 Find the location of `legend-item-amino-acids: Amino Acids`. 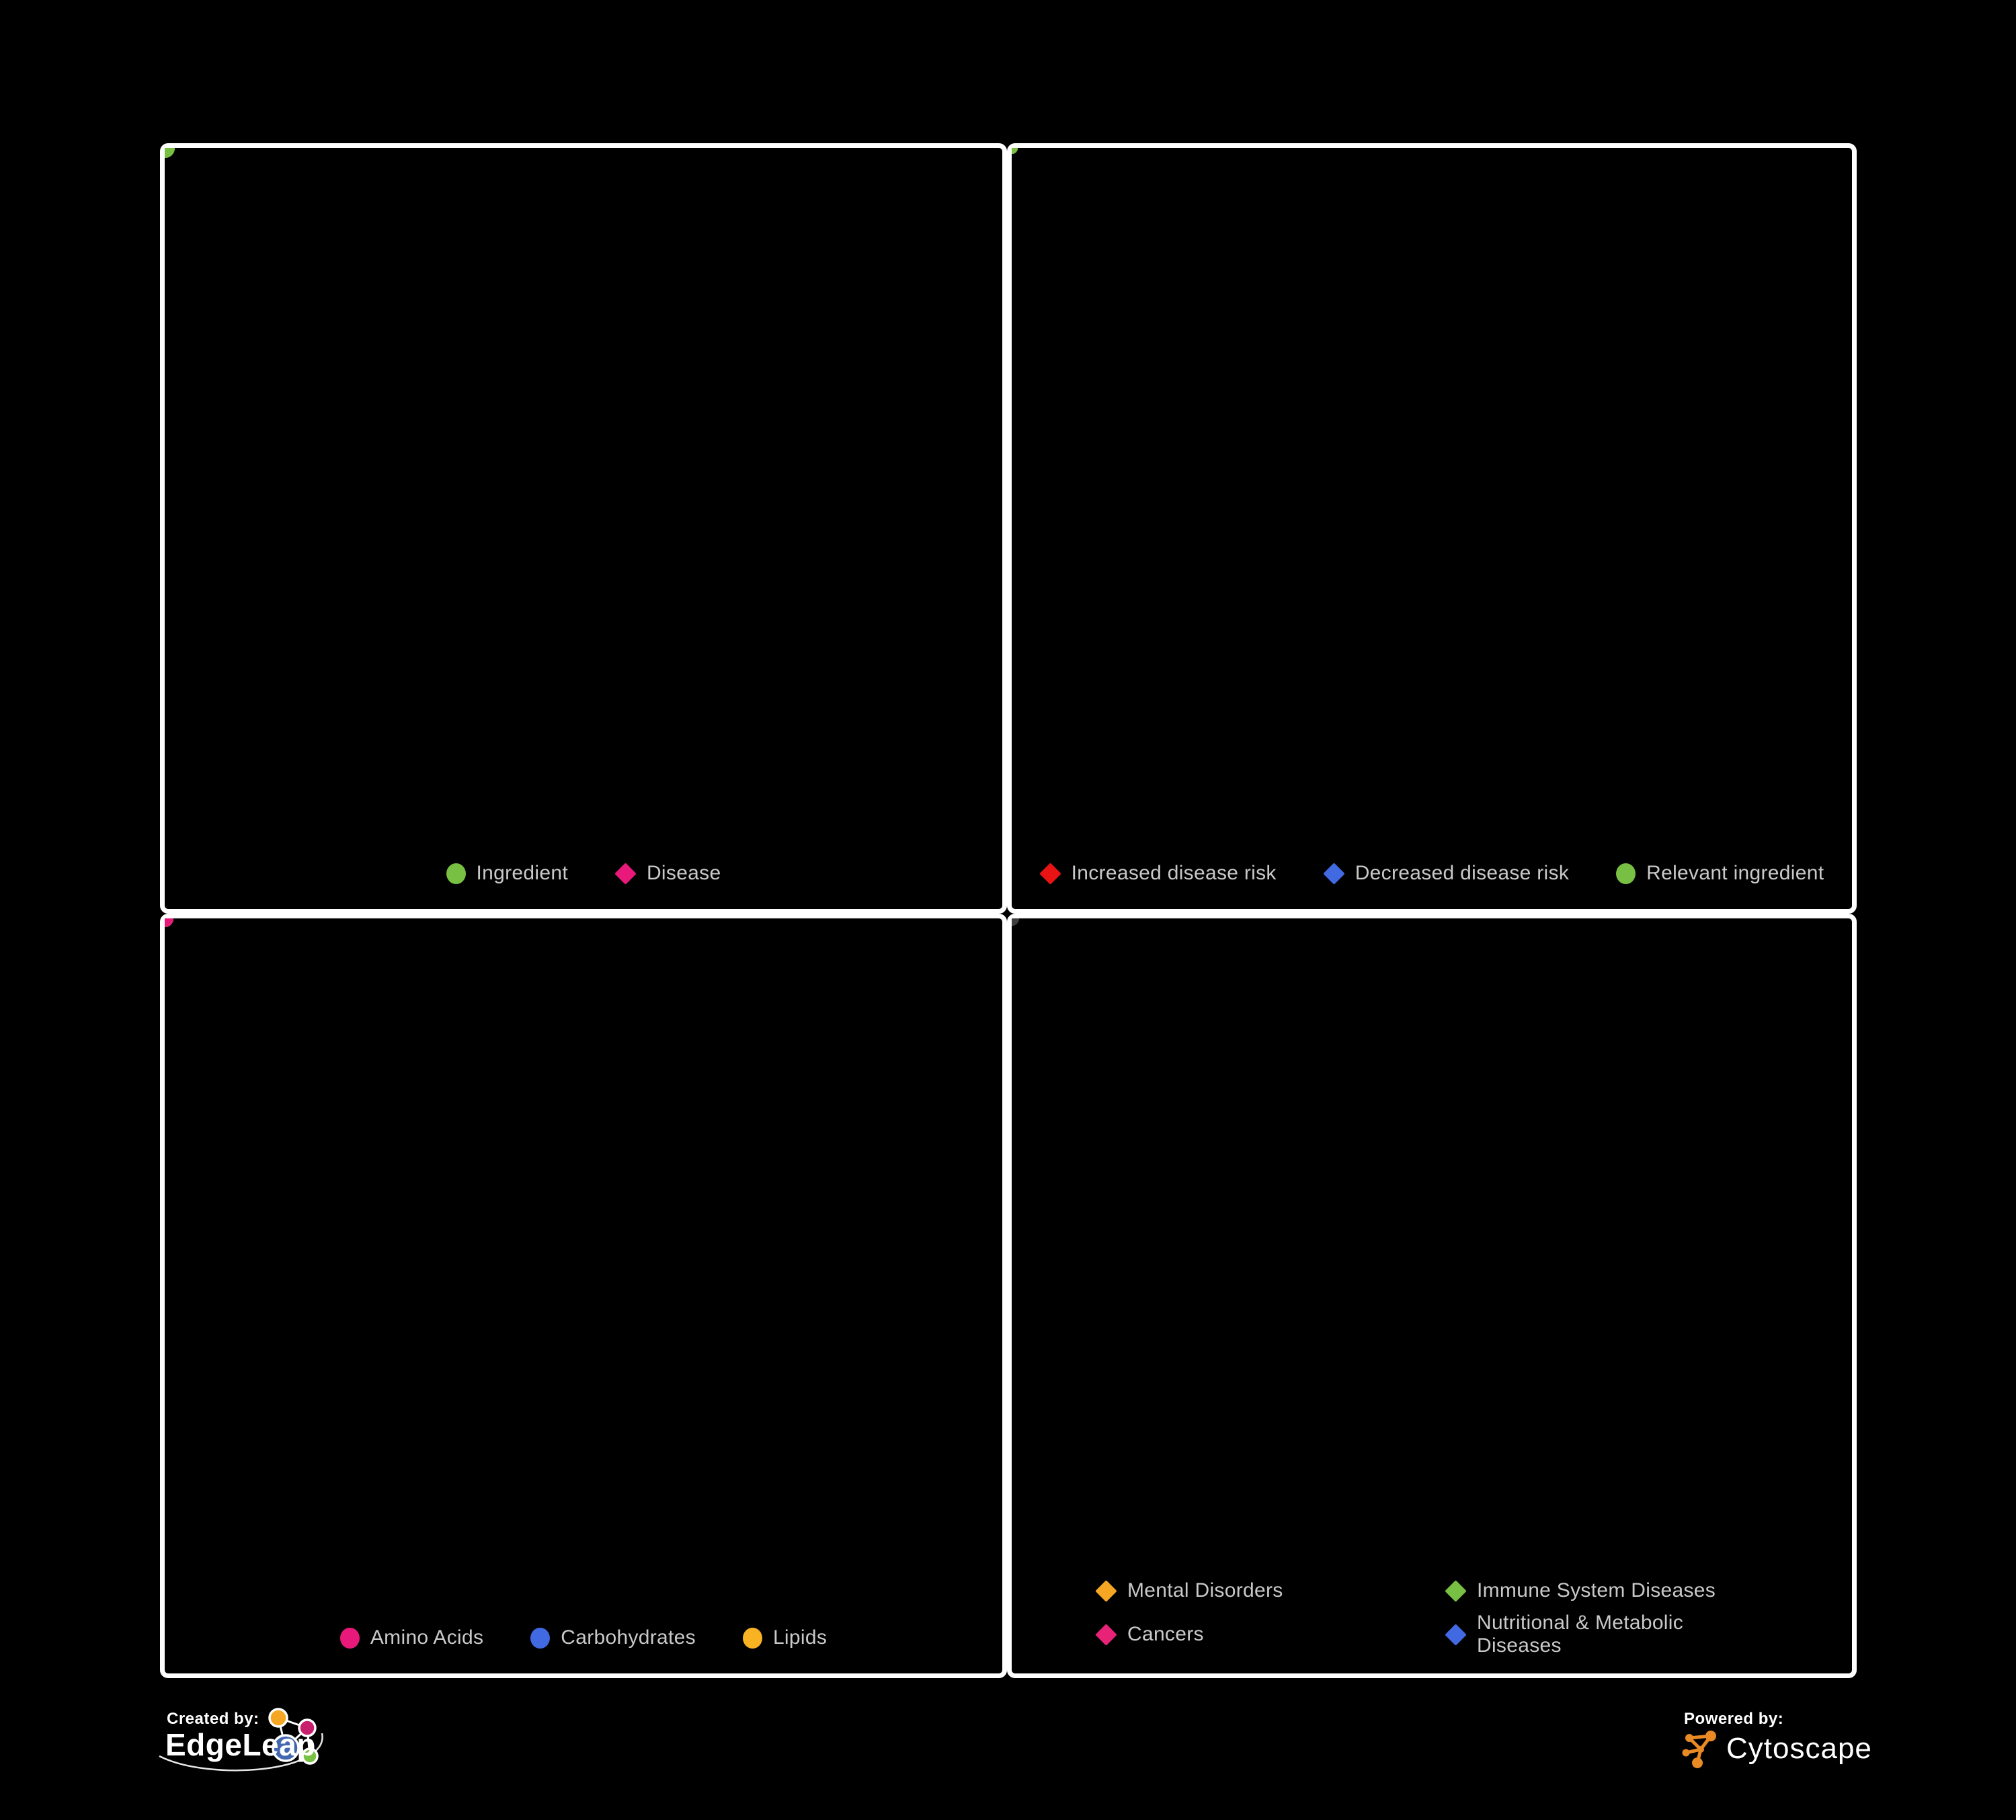

legend-item-amino-acids: Amino Acids is located at coordinates (411, 1637).